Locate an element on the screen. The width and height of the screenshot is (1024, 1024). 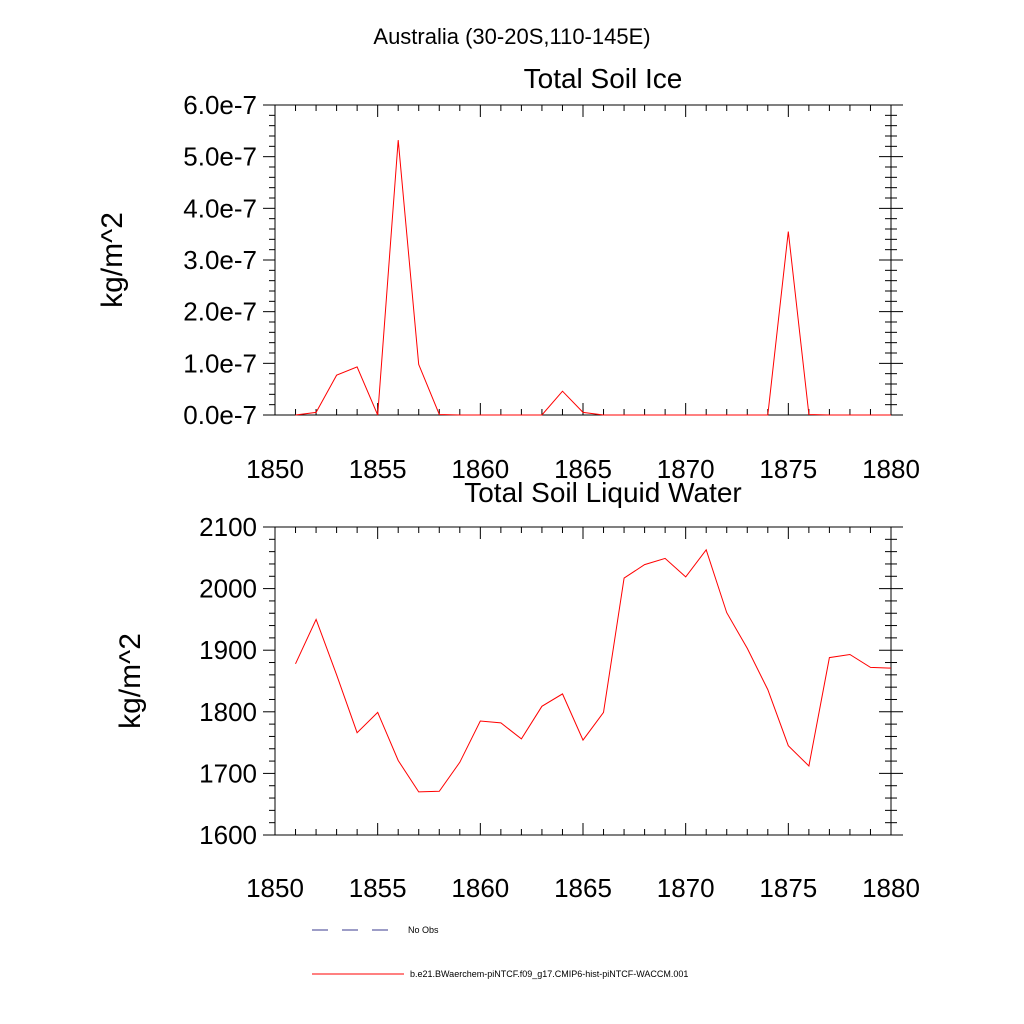
series-line is located at coordinates (593, 670).